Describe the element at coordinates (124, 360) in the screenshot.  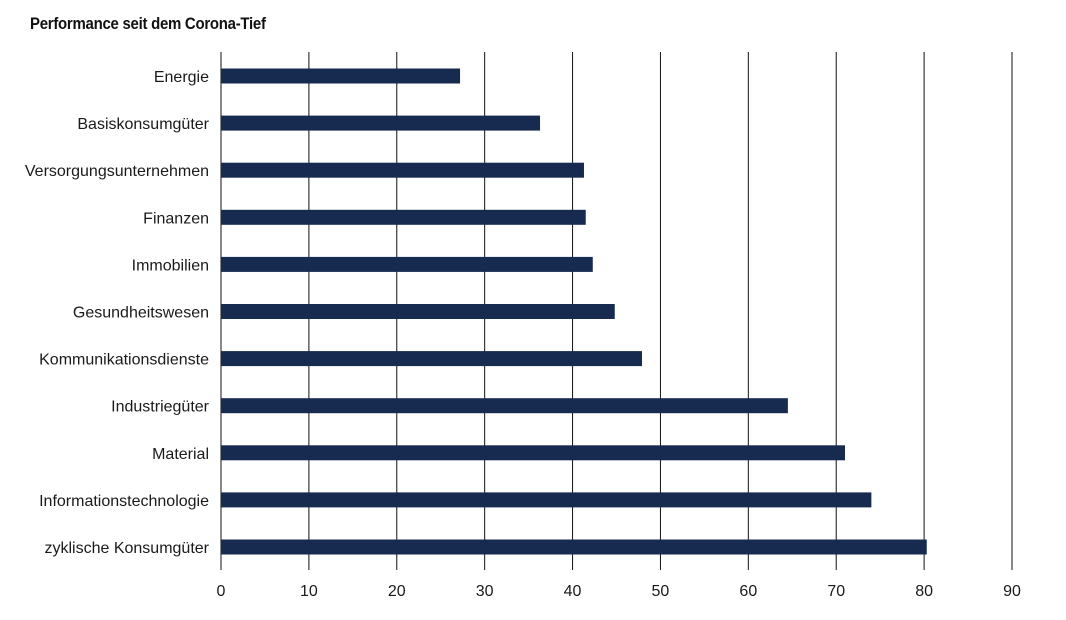
I see `category-label: Kommunikationsdienste` at that location.